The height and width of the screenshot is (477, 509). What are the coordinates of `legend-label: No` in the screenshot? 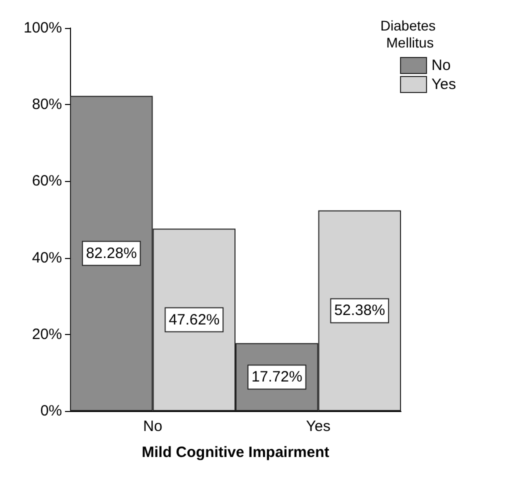 It's located at (441, 65).